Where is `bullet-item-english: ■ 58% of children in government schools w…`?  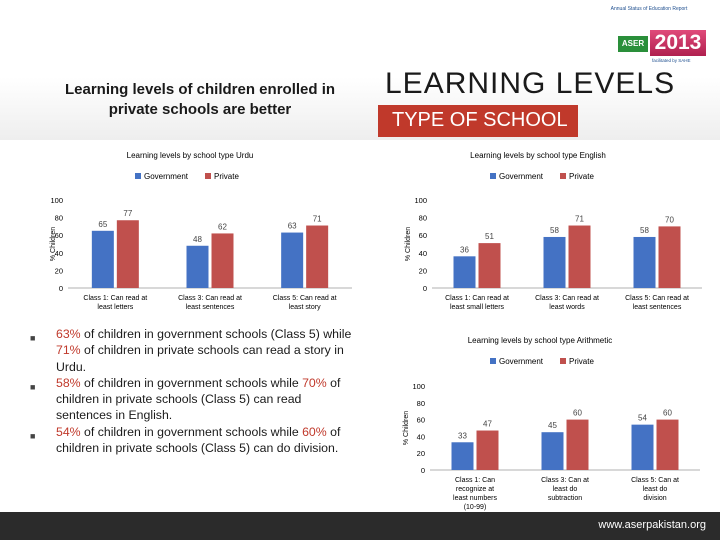
bullet-item-english: ■ 58% of children in government schools w… is located at coordinates (195, 399).